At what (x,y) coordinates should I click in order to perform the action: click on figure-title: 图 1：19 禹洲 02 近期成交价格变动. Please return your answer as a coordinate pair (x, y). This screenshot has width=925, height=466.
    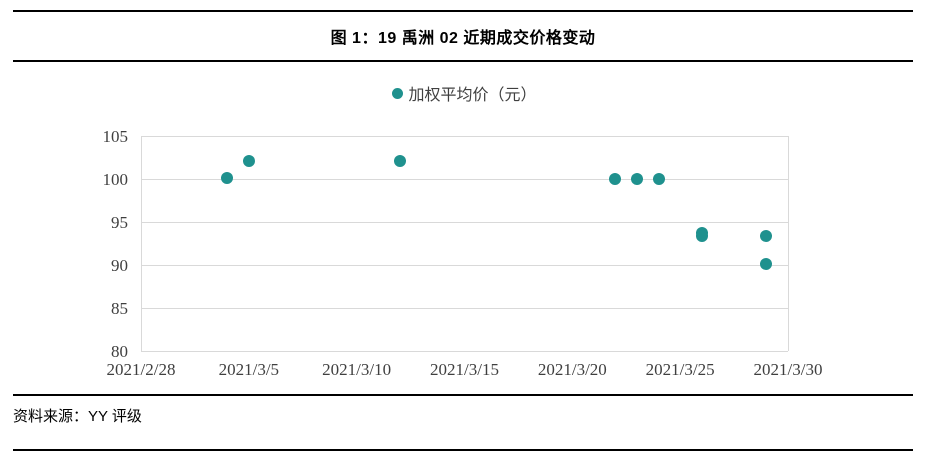
    Looking at the image, I should click on (463, 38).